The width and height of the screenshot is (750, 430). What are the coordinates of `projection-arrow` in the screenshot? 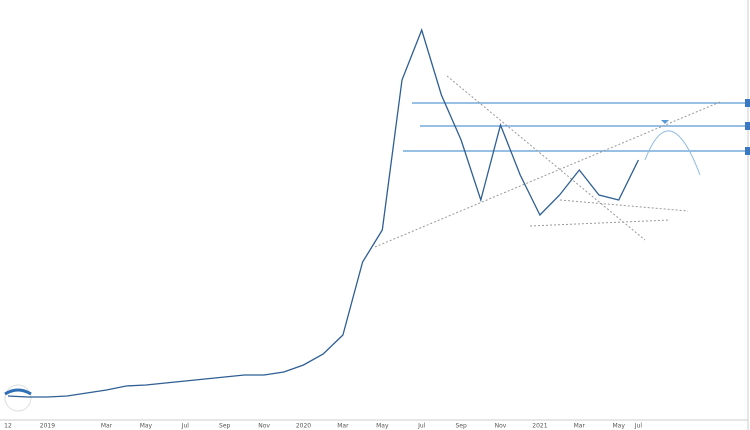 It's located at (672, 153).